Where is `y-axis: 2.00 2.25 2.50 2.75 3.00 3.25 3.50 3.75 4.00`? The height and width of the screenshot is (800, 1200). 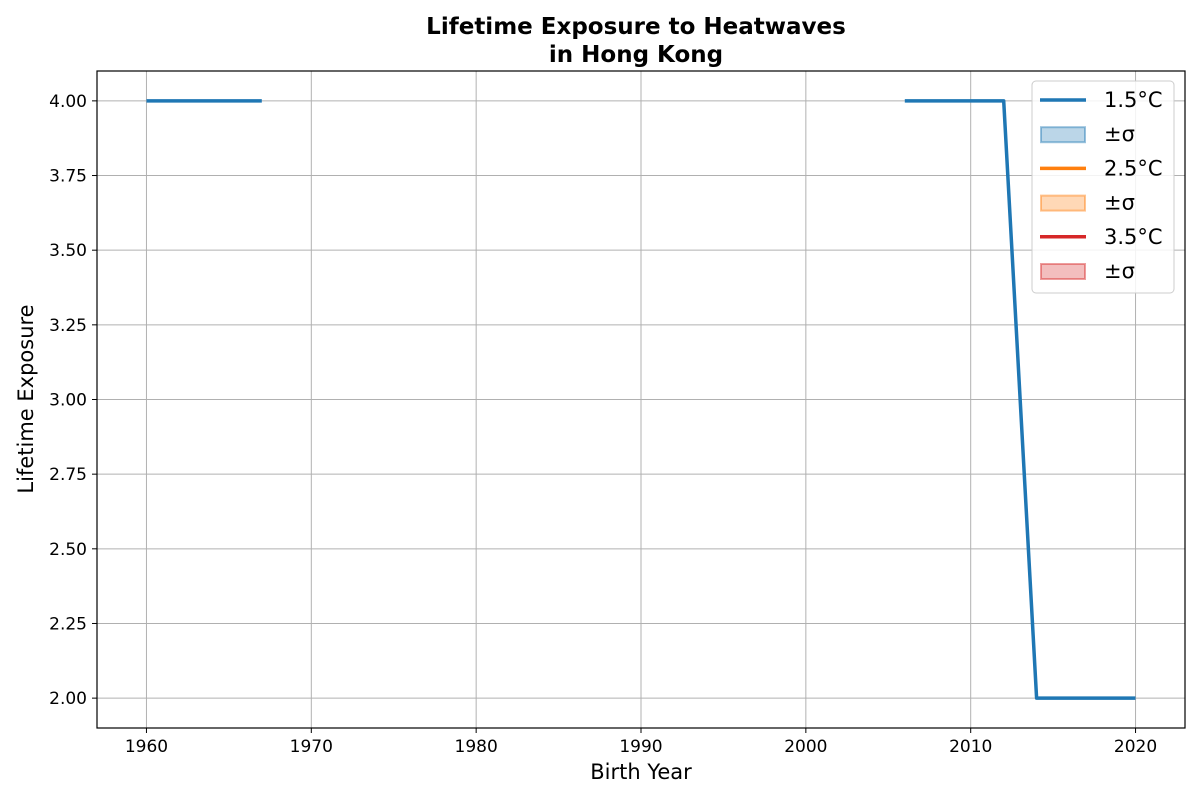 y-axis: 2.00 2.25 2.50 2.75 3.00 3.25 3.50 3.75 4.00 is located at coordinates (73, 400).